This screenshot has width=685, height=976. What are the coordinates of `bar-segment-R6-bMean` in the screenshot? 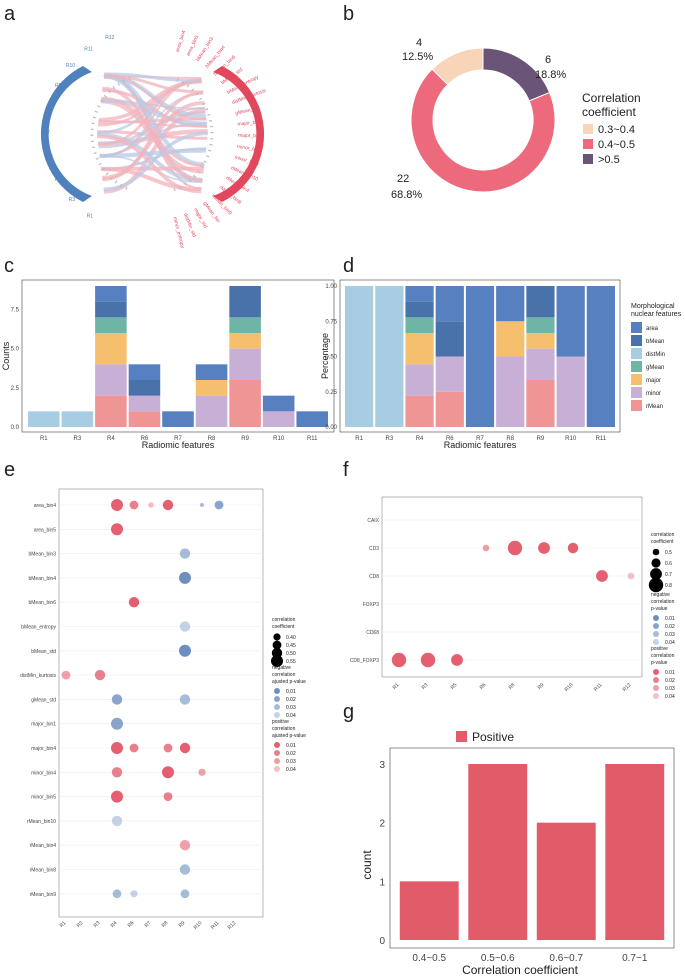 It's located at (144, 388).